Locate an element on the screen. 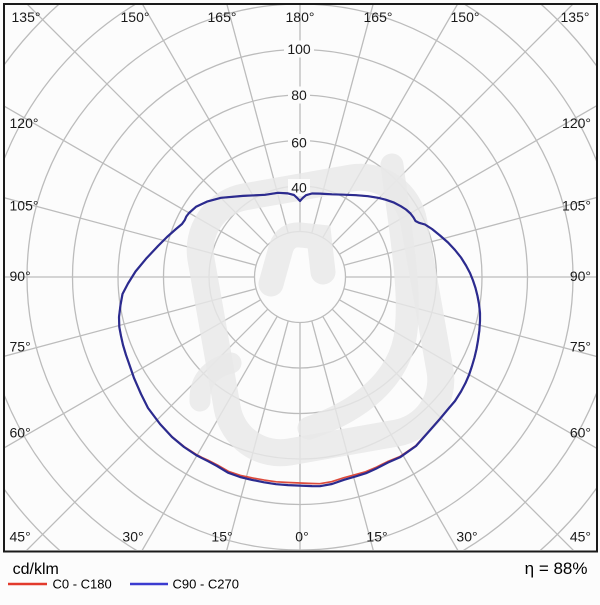 Image resolution: width=600 pixels, height=605 pixels. svg-text: C90 - C270 is located at coordinates (206, 584).